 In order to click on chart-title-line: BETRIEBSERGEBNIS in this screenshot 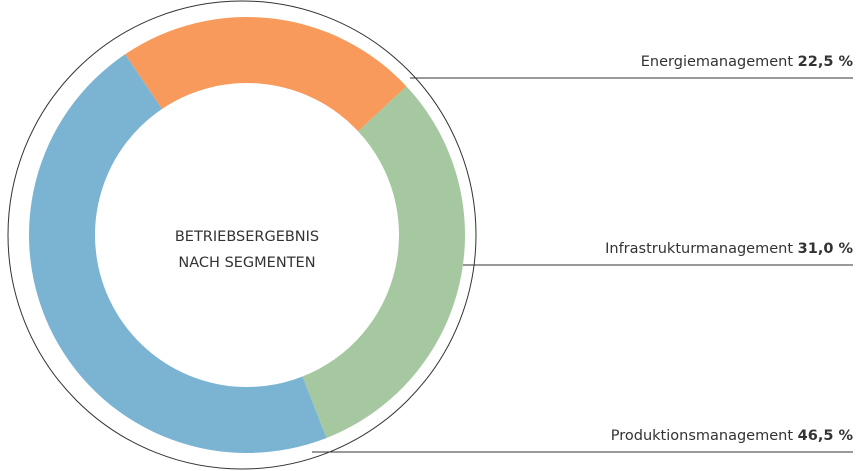, I will do `click(247, 237)`.